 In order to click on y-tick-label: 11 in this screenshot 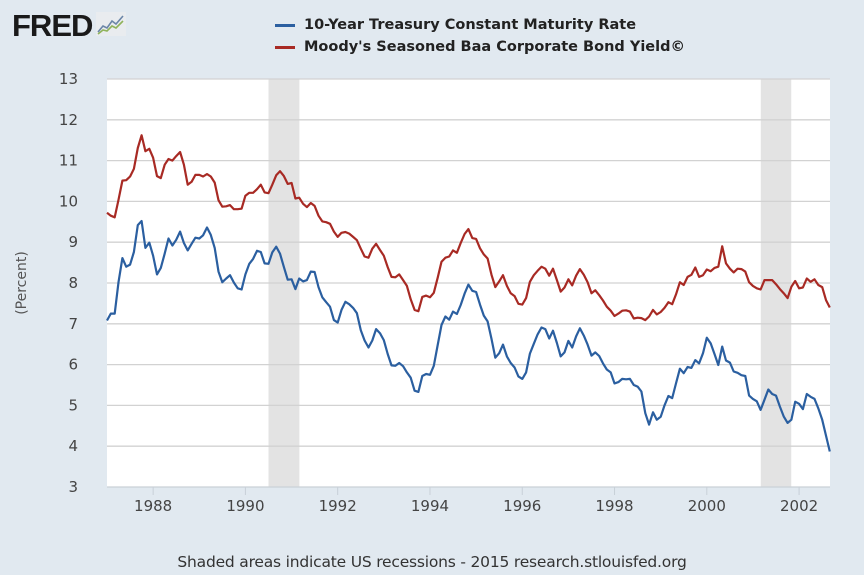, I will do `click(68, 161)`.